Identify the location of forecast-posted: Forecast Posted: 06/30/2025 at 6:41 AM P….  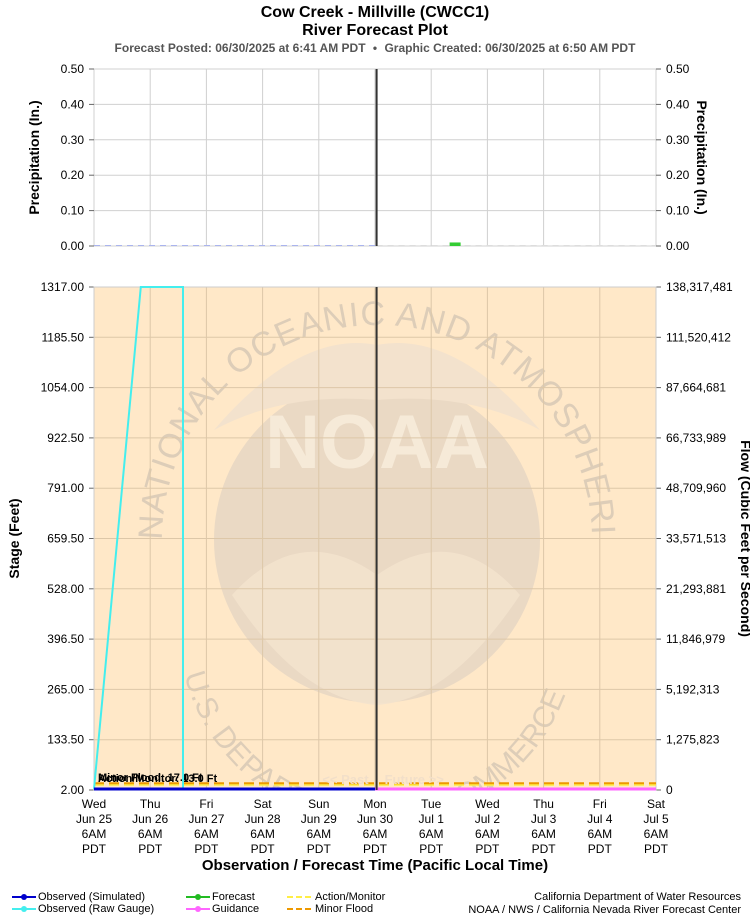
(240, 48).